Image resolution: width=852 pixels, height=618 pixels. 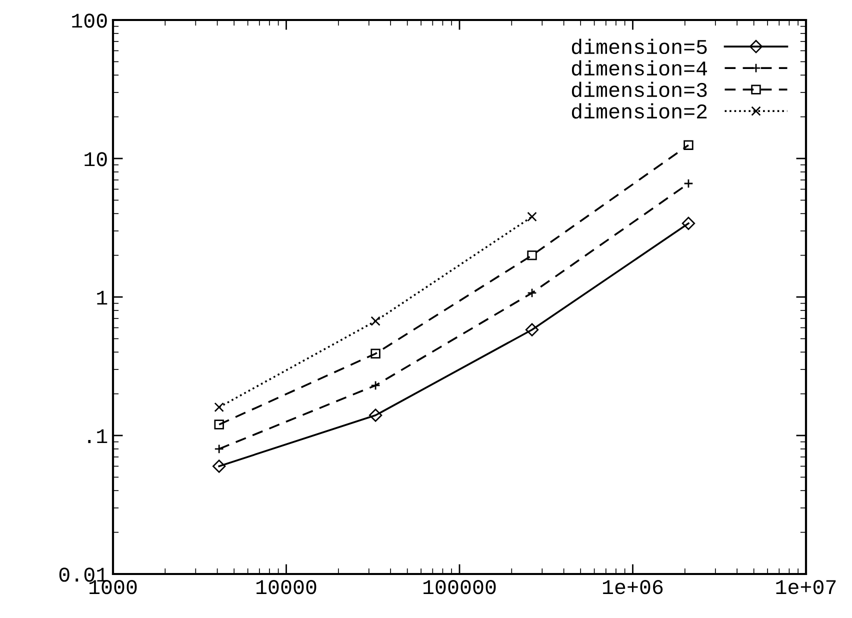 What do you see at coordinates (639, 90) in the screenshot?
I see `legend-label: dimension=3` at bounding box center [639, 90].